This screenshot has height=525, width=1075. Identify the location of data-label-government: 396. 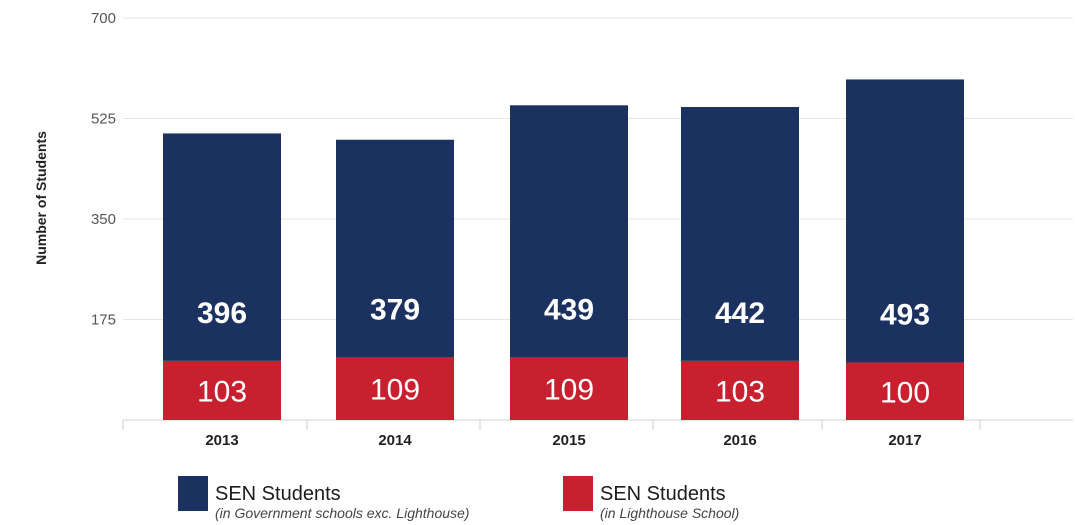
(222, 313).